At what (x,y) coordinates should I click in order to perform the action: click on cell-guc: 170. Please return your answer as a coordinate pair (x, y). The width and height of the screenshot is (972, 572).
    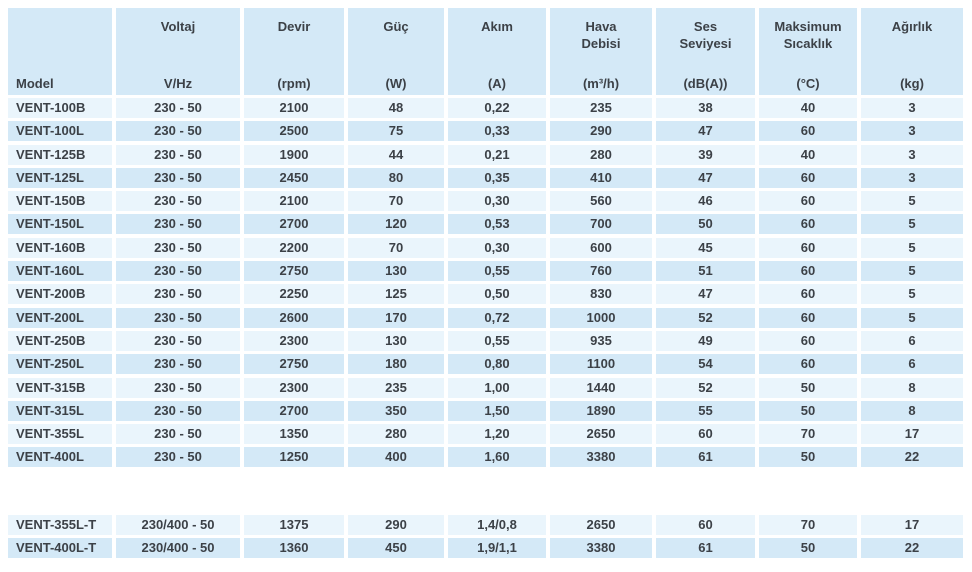
    Looking at the image, I should click on (396, 317).